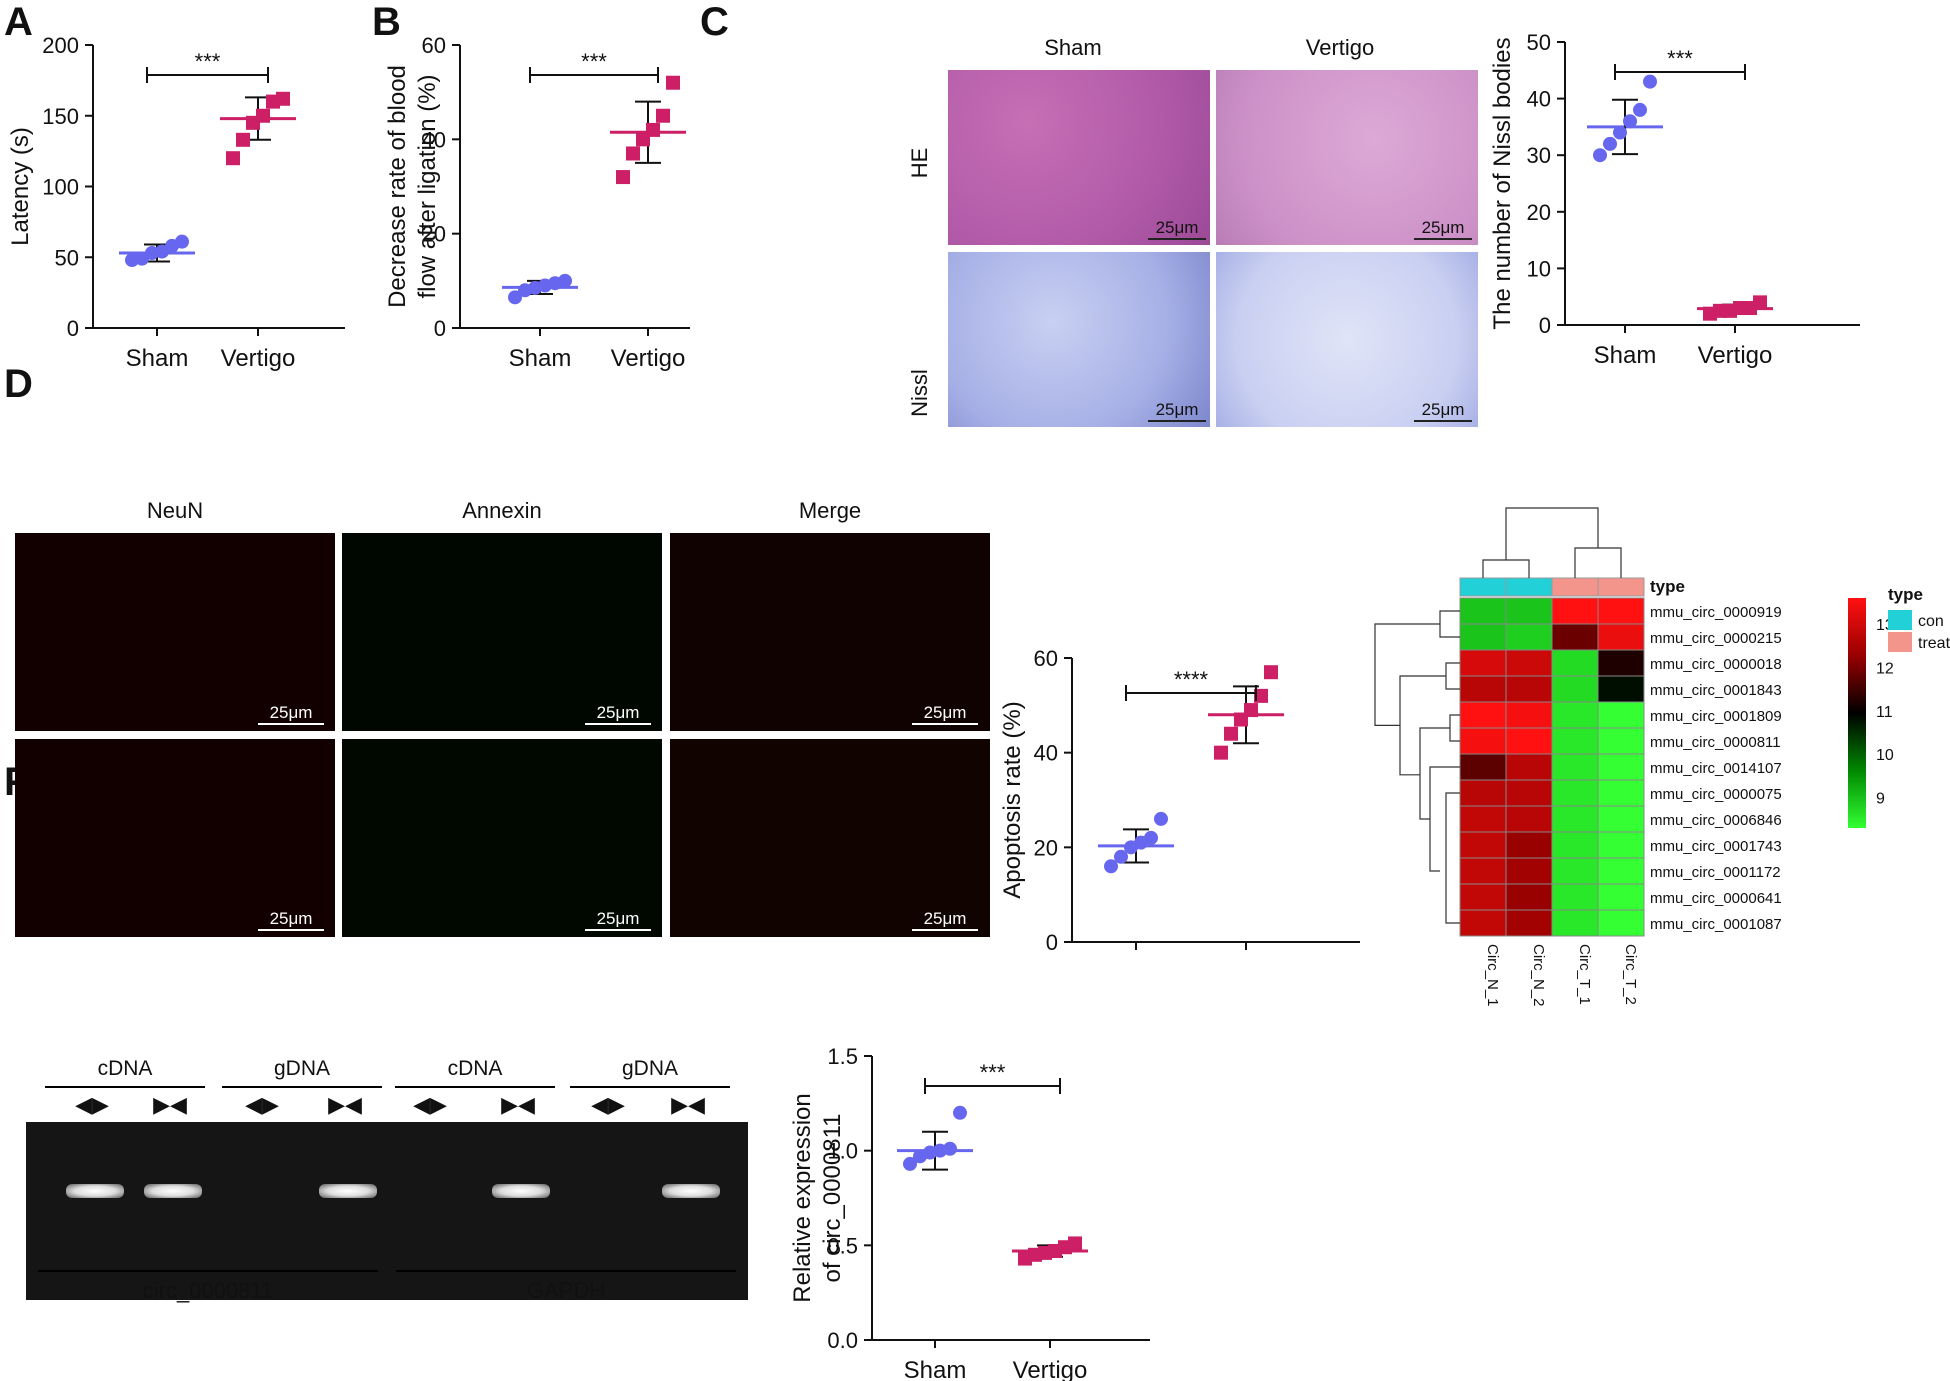 The image size is (1950, 1381). I want to click on gel-group-label-2: gDNA, so click(302, 1068).